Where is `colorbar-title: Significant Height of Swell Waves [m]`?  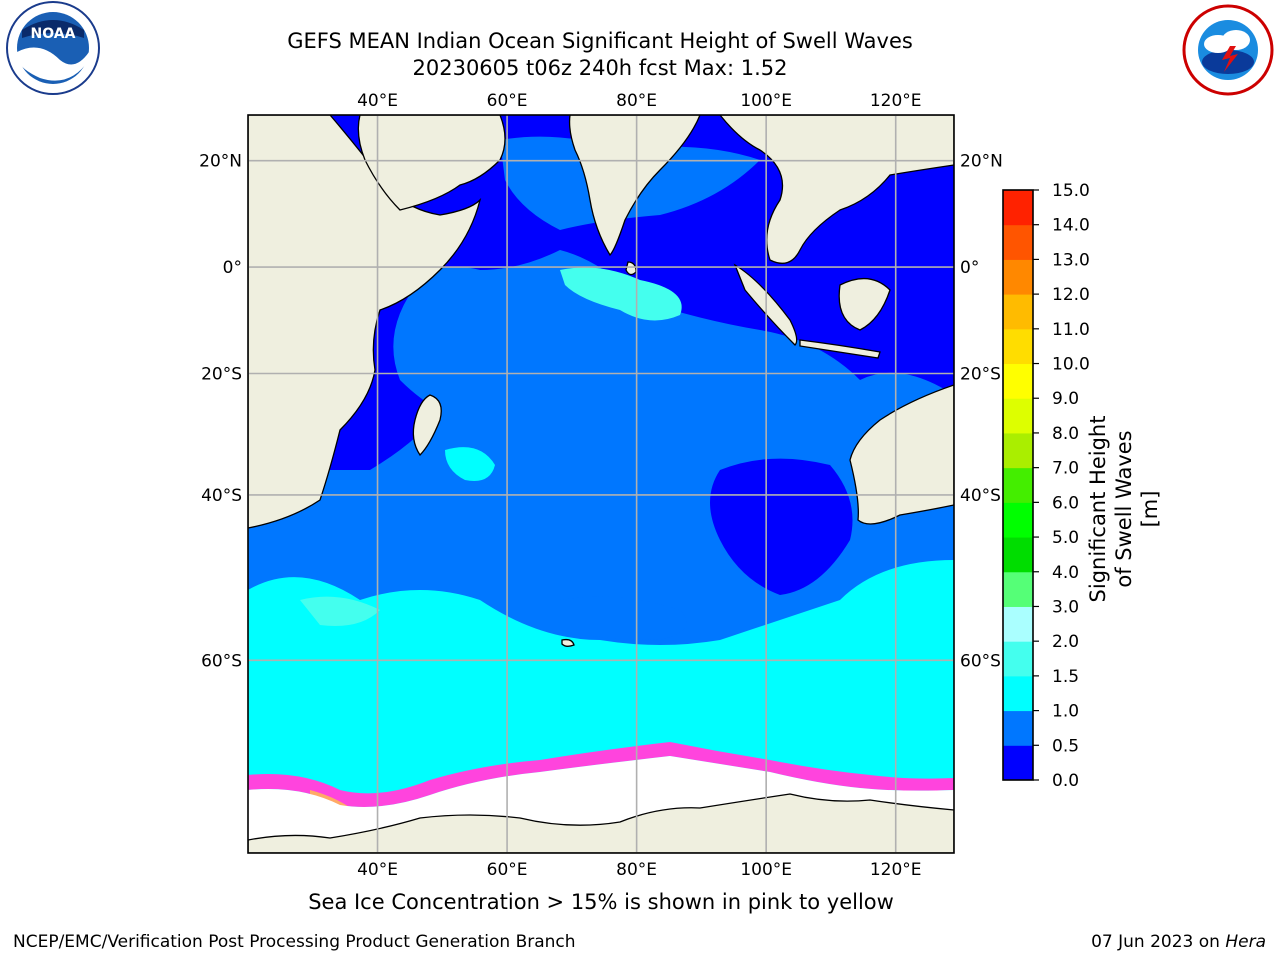 colorbar-title: Significant Height of Swell Waves [m] is located at coordinates (1124, 509).